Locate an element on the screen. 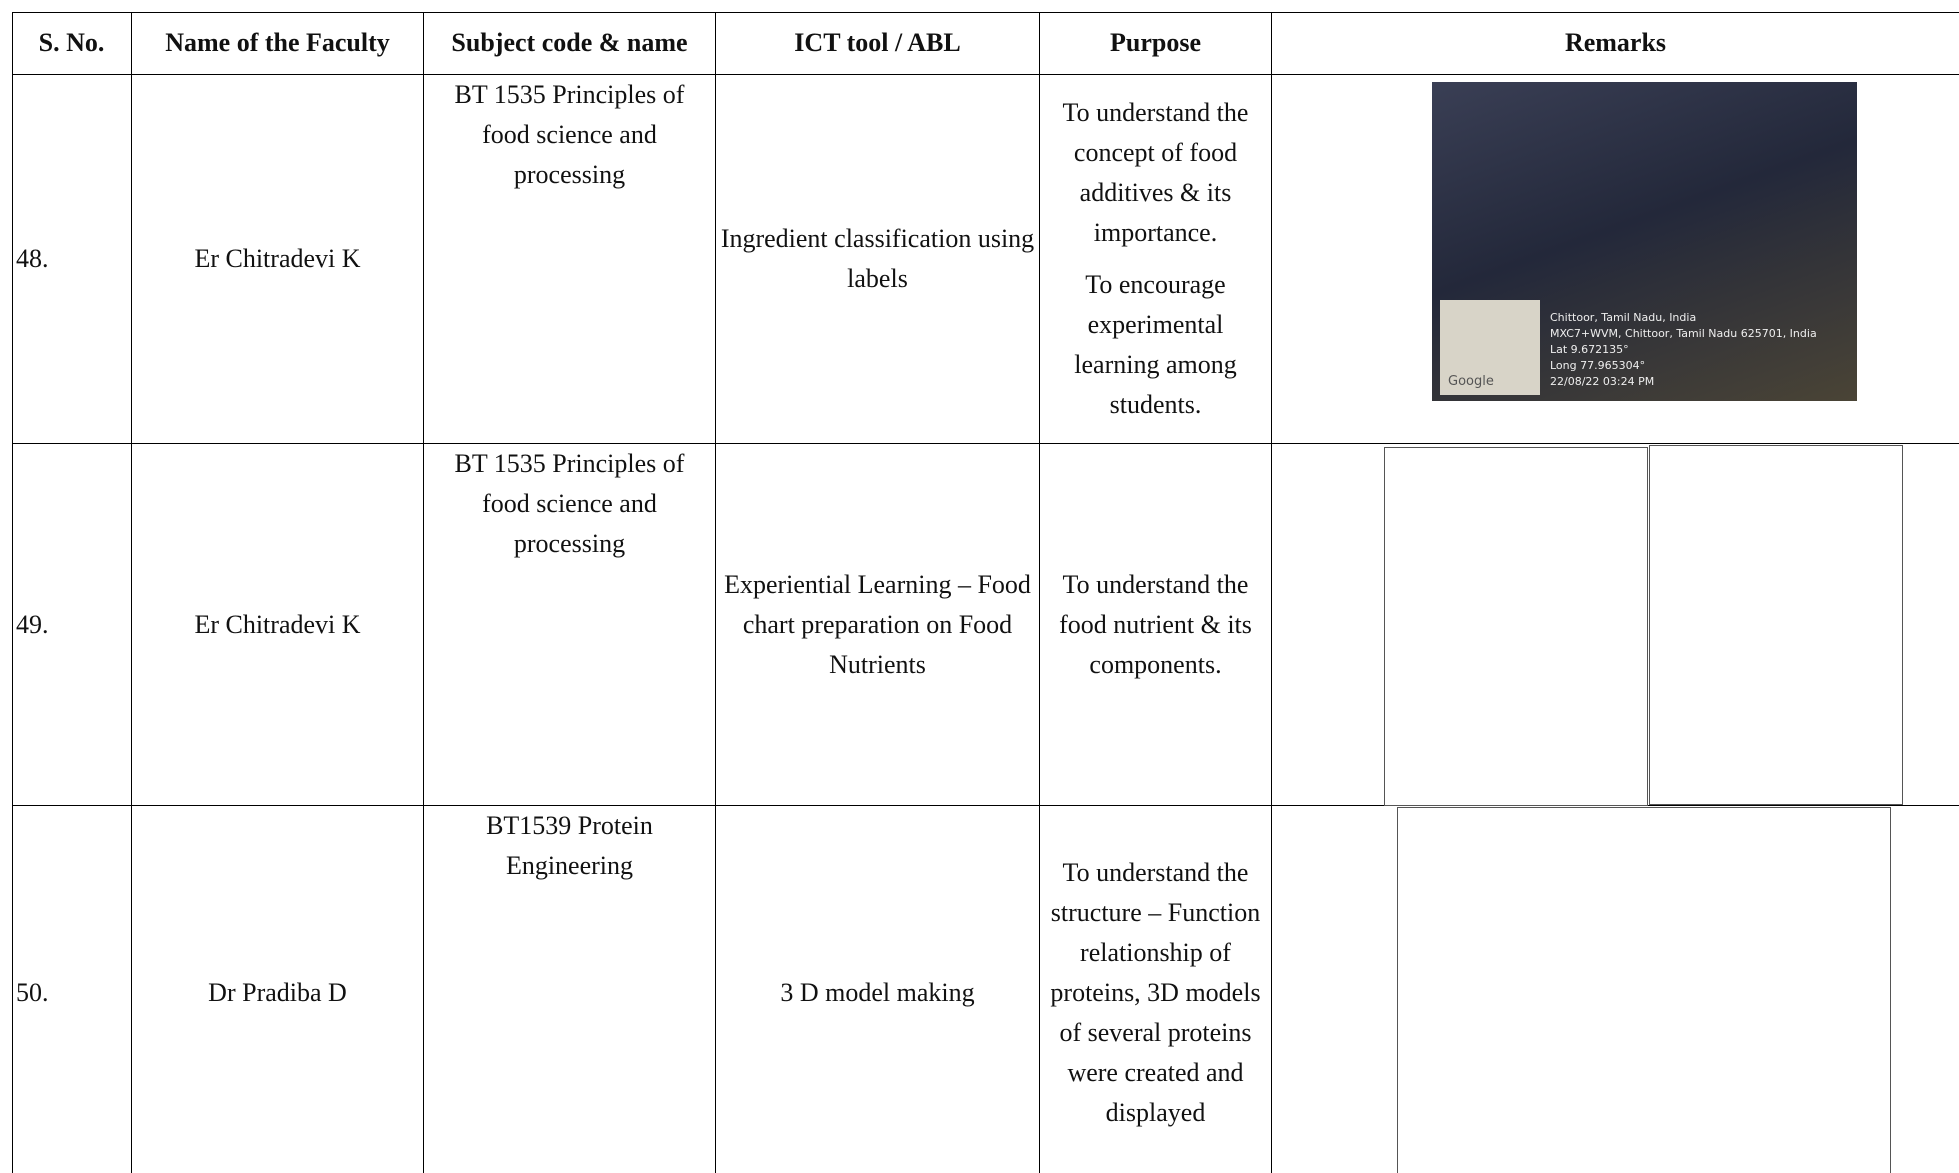 This screenshot has width=1959, height=1173. photo-overlay-text: Lat 9.672135° is located at coordinates (1589, 349).